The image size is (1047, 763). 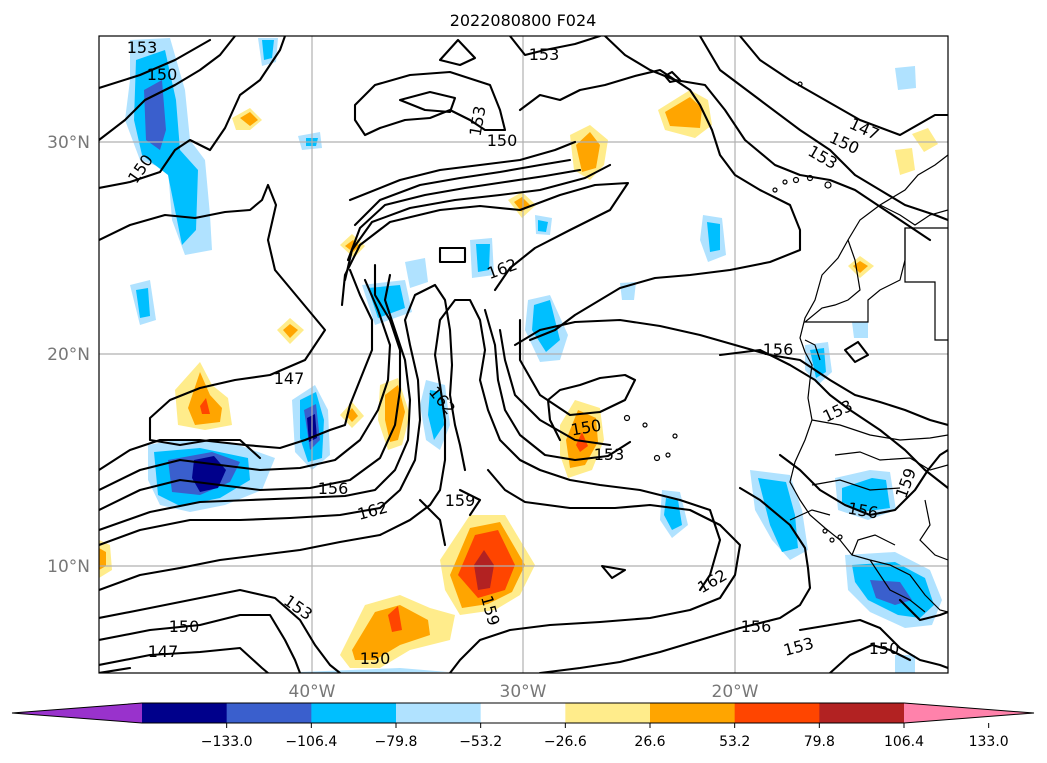 I want to click on colorbar-tick-label: 79.8, so click(x=819, y=742).